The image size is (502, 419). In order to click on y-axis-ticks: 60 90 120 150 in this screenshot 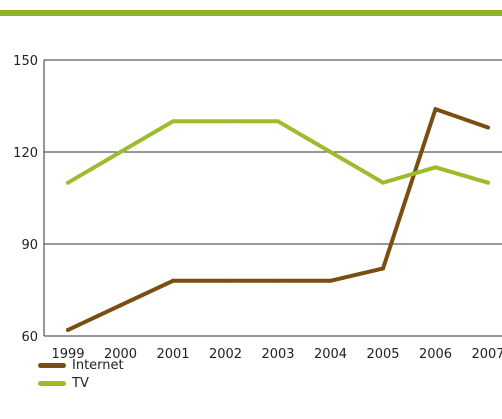, I will do `click(25, 199)`.